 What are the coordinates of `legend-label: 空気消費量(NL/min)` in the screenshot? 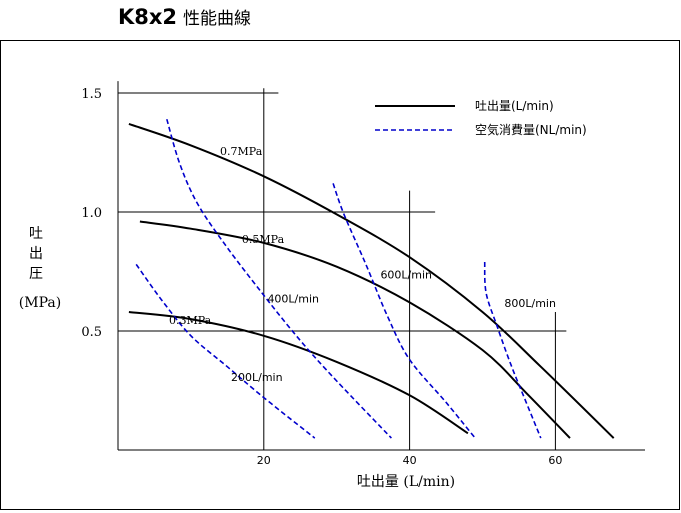 It's located at (531, 129).